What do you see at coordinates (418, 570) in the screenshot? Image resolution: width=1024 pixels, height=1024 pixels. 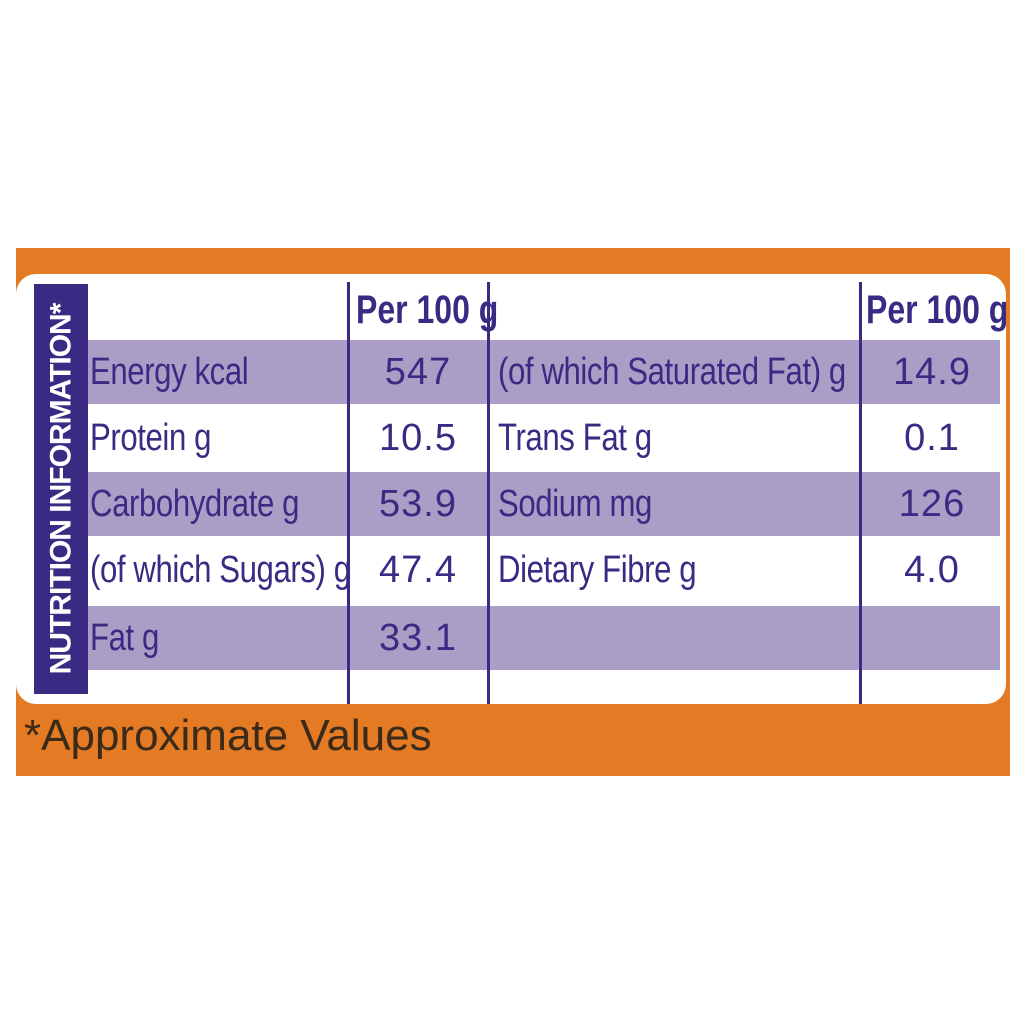 I see `row-value: 47.4` at bounding box center [418, 570].